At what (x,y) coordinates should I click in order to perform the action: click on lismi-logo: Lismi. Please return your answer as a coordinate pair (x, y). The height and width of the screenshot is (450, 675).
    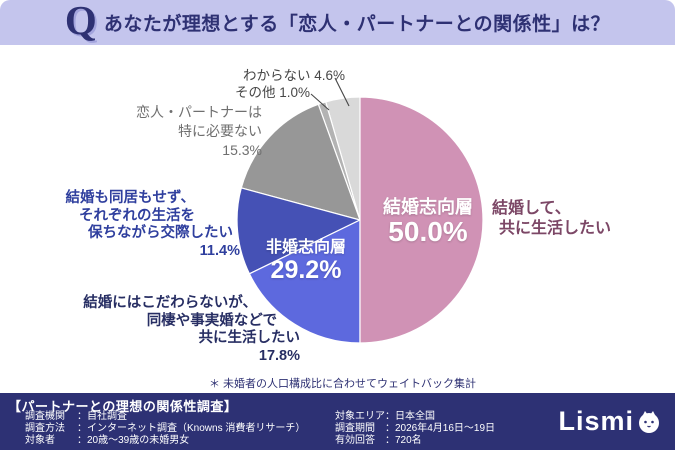
    Looking at the image, I should click on (609, 421).